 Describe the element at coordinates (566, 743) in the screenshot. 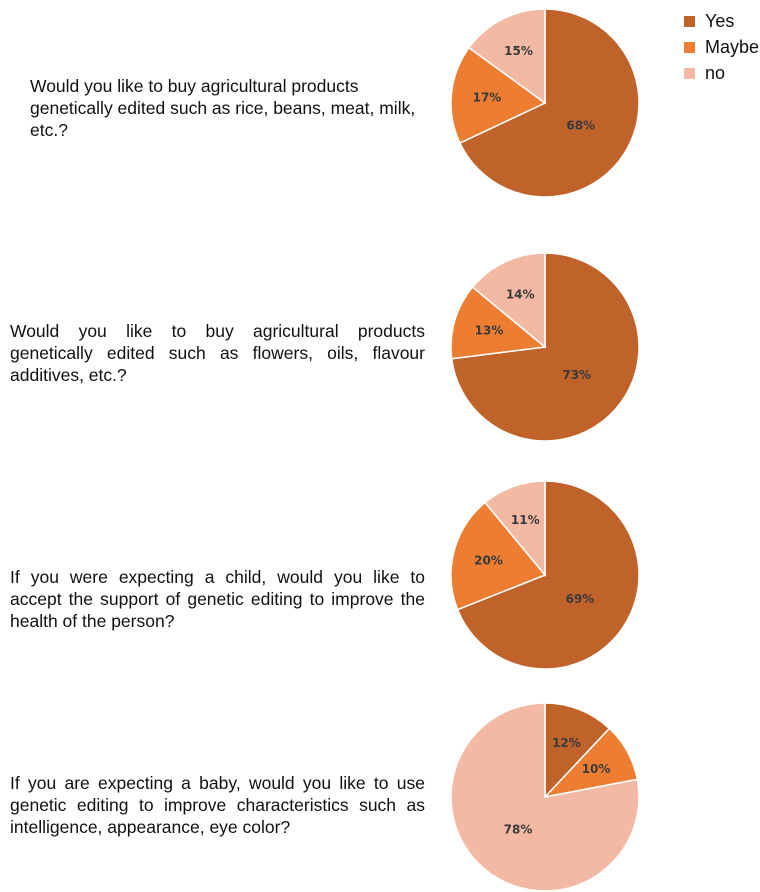

I see `pie-4-label-yes: 12%` at that location.